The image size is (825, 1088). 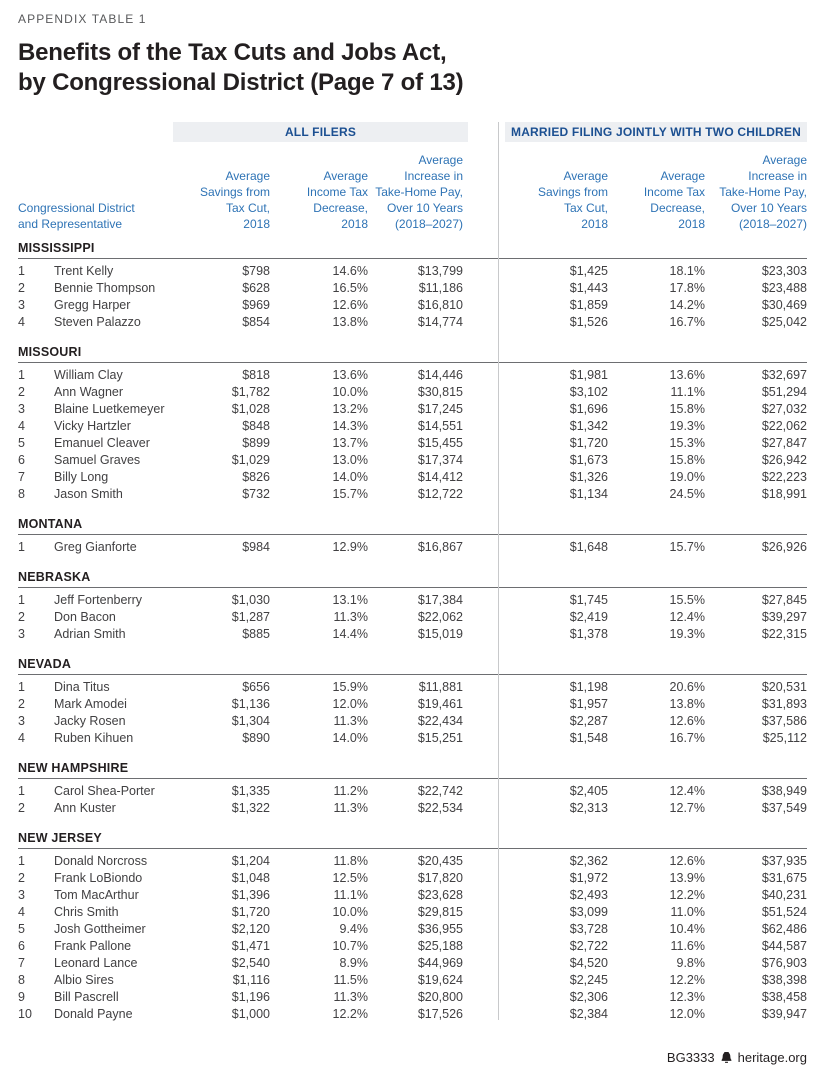 What do you see at coordinates (21, 442) in the screenshot?
I see `district-cell: 5` at bounding box center [21, 442].